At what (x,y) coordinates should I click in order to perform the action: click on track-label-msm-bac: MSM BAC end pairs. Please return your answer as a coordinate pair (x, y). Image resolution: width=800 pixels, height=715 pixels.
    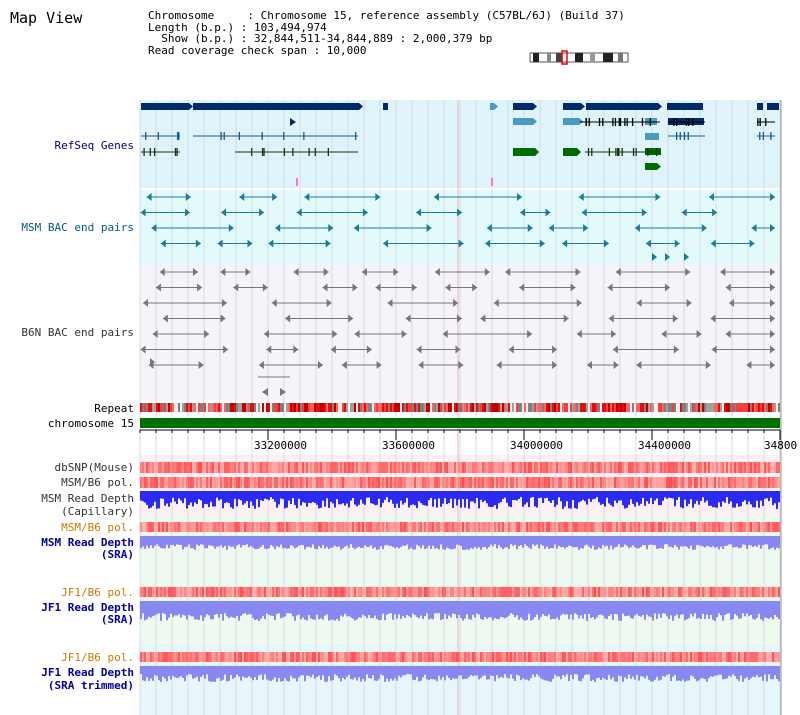
    Looking at the image, I should click on (77, 227).